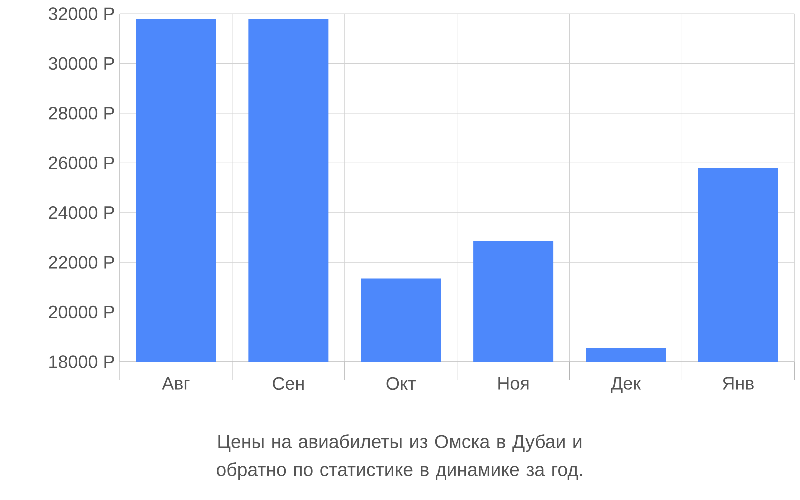 The image size is (800, 500). What do you see at coordinates (399, 457) in the screenshot?
I see `text: Цены на авиабилеты из Омска в Дубаи и обратно по статистике в динамике за год.` at bounding box center [399, 457].